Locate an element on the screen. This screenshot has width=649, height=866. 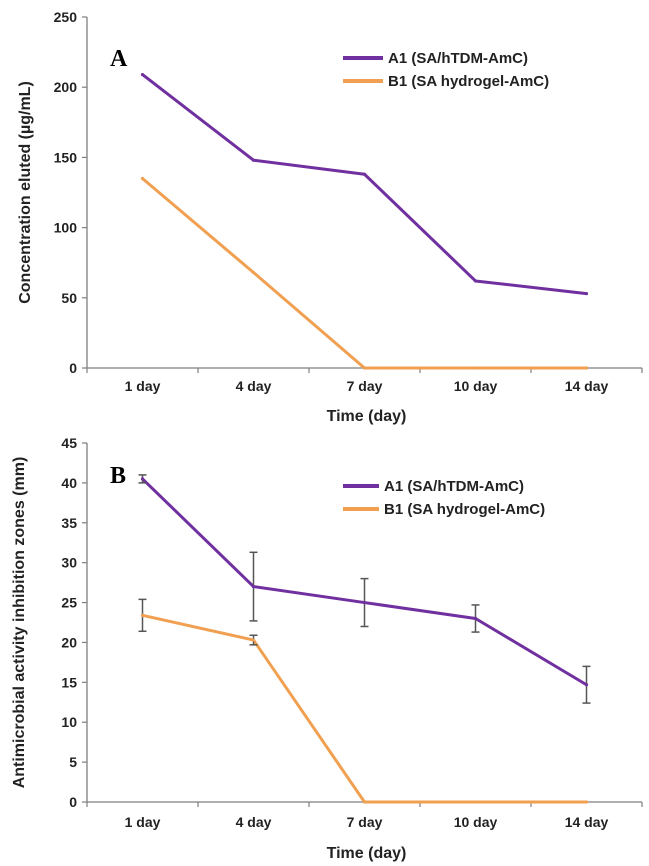
y-tick-label: 40 is located at coordinates (69, 483).